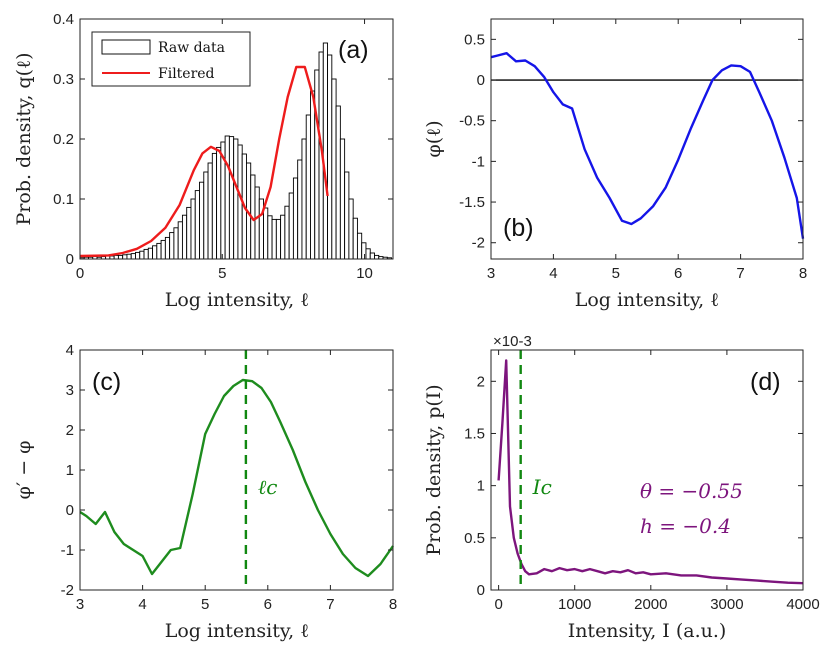 This screenshot has width=830, height=653. Describe the element at coordinates (393, 604) in the screenshot. I see `x-tick-label: 8` at that location.